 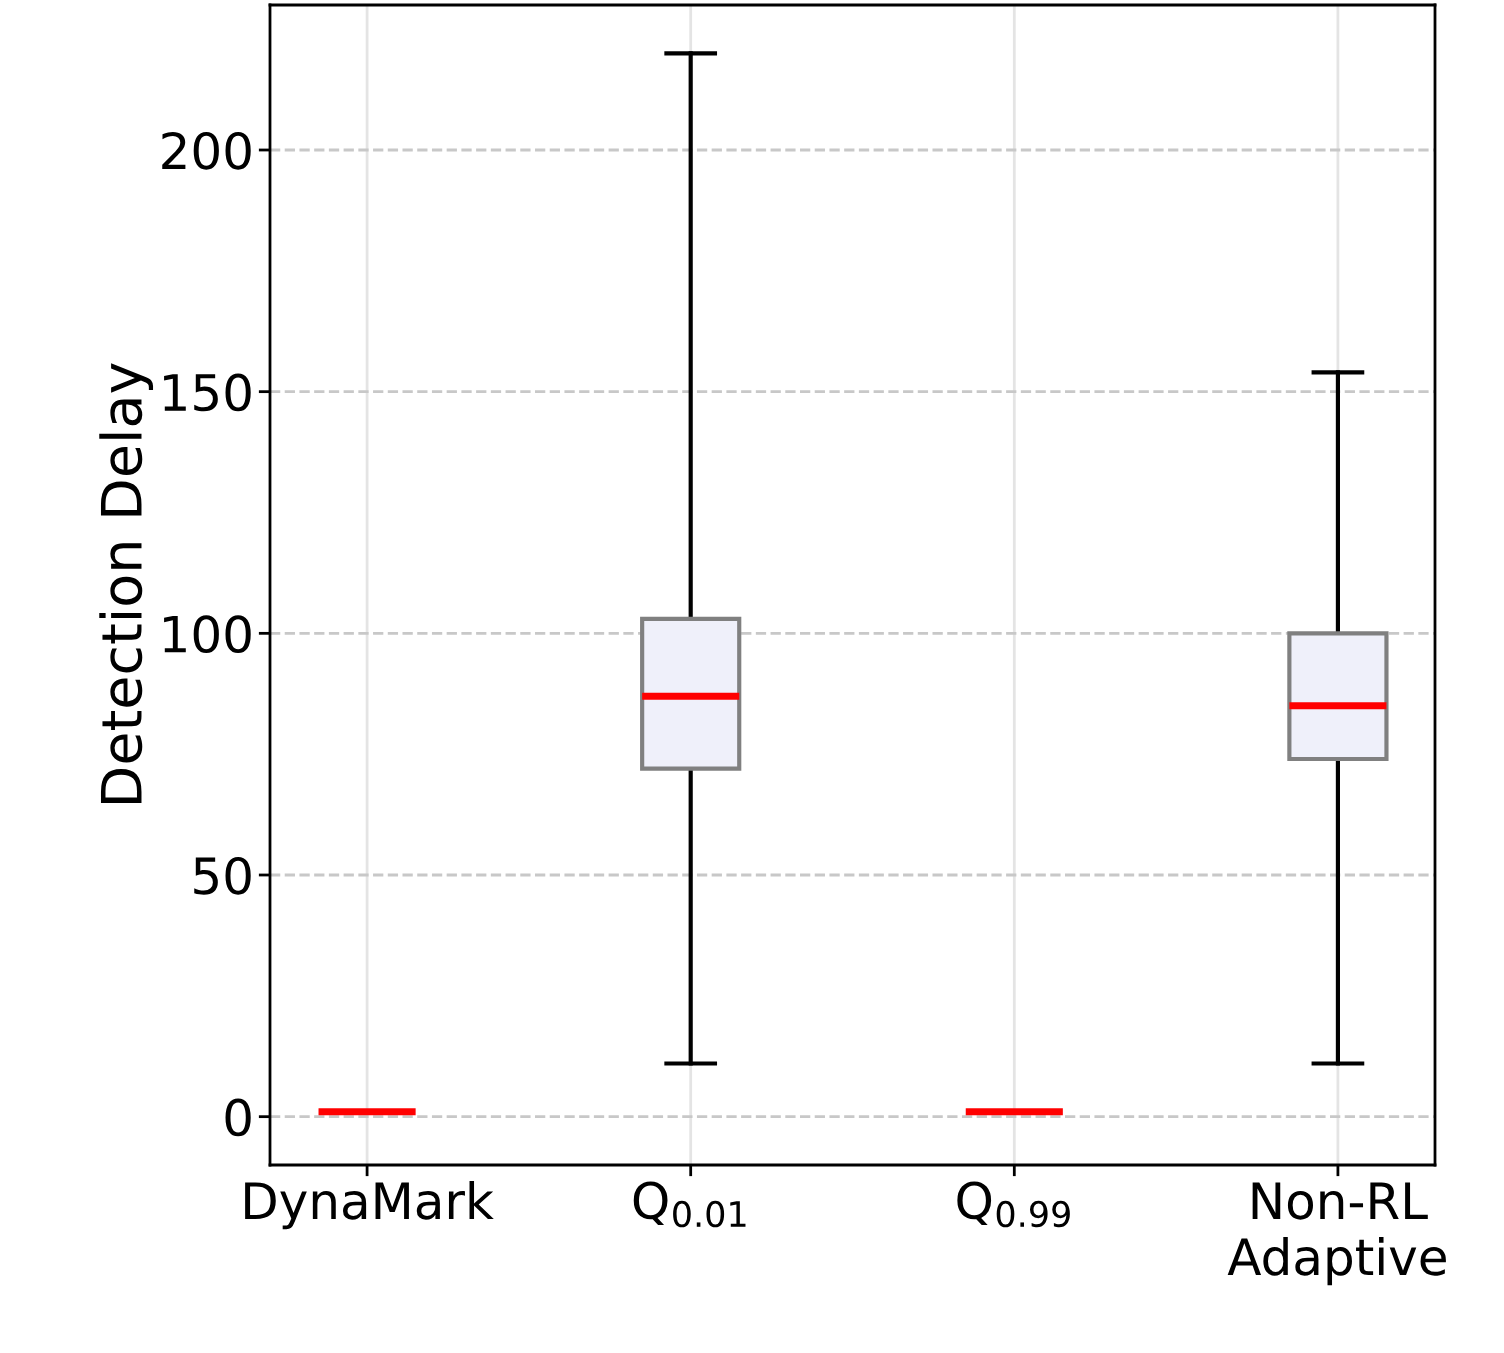 What do you see at coordinates (207, 634) in the screenshot?
I see `y-tick-label: 100` at bounding box center [207, 634].